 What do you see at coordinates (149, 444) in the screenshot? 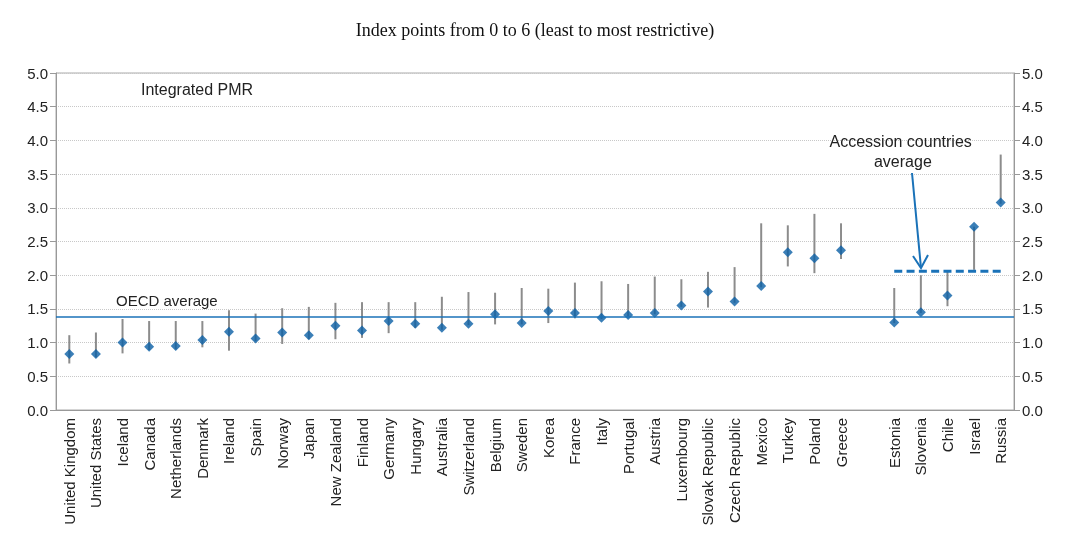
I see `x-tick-label: Canada` at bounding box center [149, 444].